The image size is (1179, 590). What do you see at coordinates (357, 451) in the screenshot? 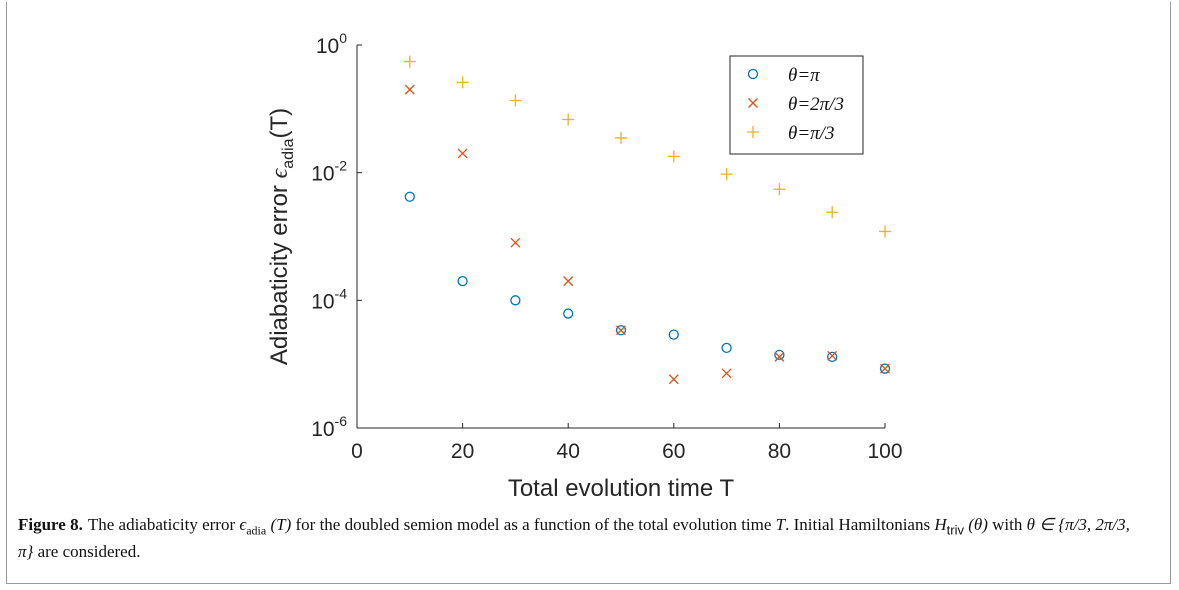
I see `x-tick-label: 0` at bounding box center [357, 451].